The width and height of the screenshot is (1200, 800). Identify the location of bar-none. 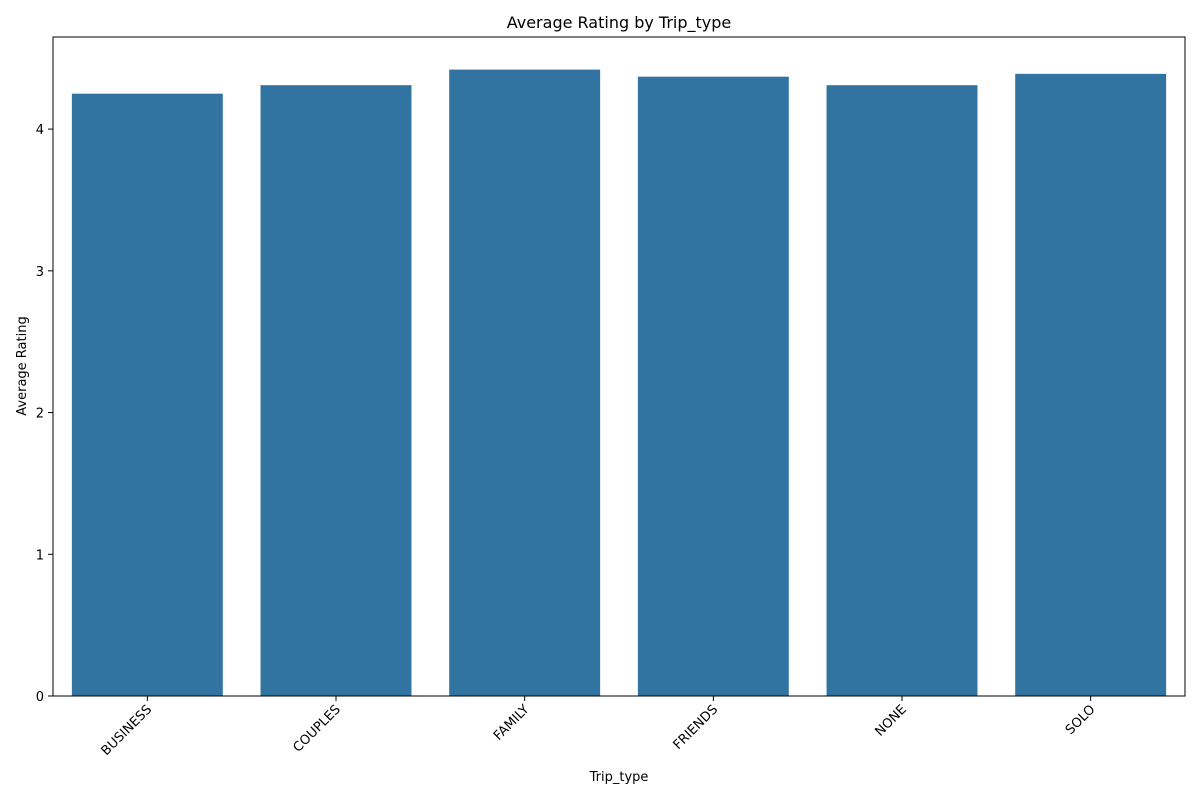
(902, 391).